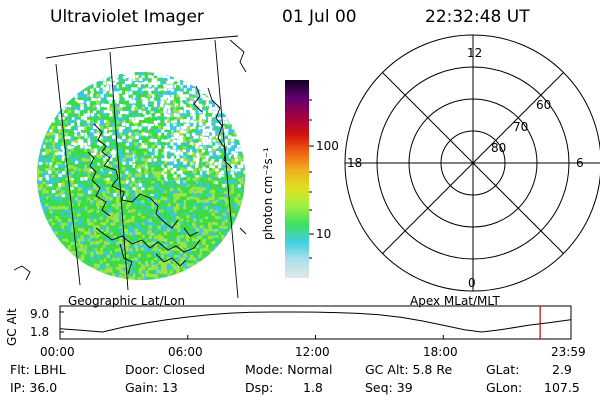 This screenshot has width=600, height=400. Describe the element at coordinates (544, 105) in the screenshot. I see `mlat-label-60: 60` at that location.